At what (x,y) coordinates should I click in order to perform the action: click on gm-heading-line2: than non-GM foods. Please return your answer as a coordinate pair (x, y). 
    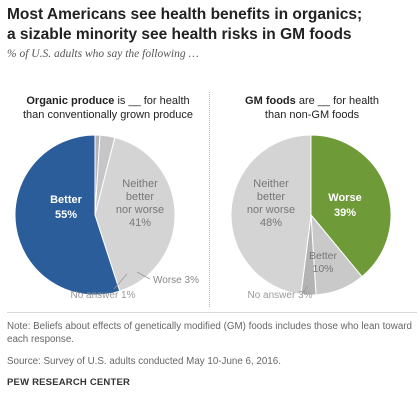
    Looking at the image, I should click on (312, 115).